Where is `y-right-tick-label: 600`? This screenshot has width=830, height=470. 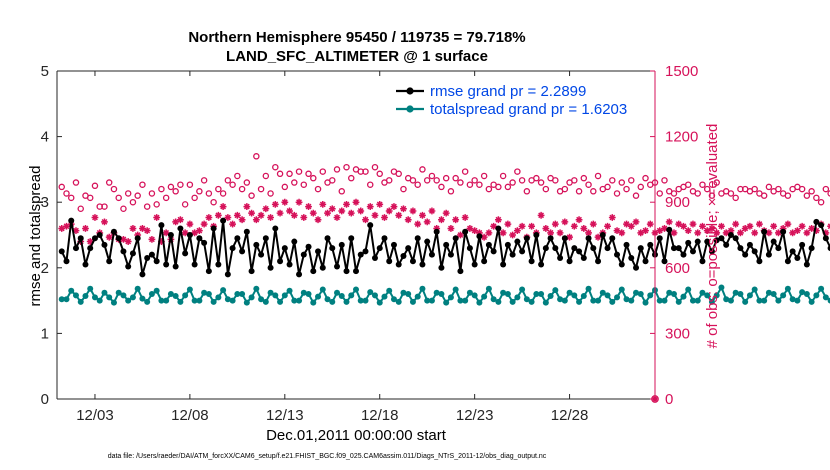
y-right-tick-label: 600 is located at coordinates (677, 268).